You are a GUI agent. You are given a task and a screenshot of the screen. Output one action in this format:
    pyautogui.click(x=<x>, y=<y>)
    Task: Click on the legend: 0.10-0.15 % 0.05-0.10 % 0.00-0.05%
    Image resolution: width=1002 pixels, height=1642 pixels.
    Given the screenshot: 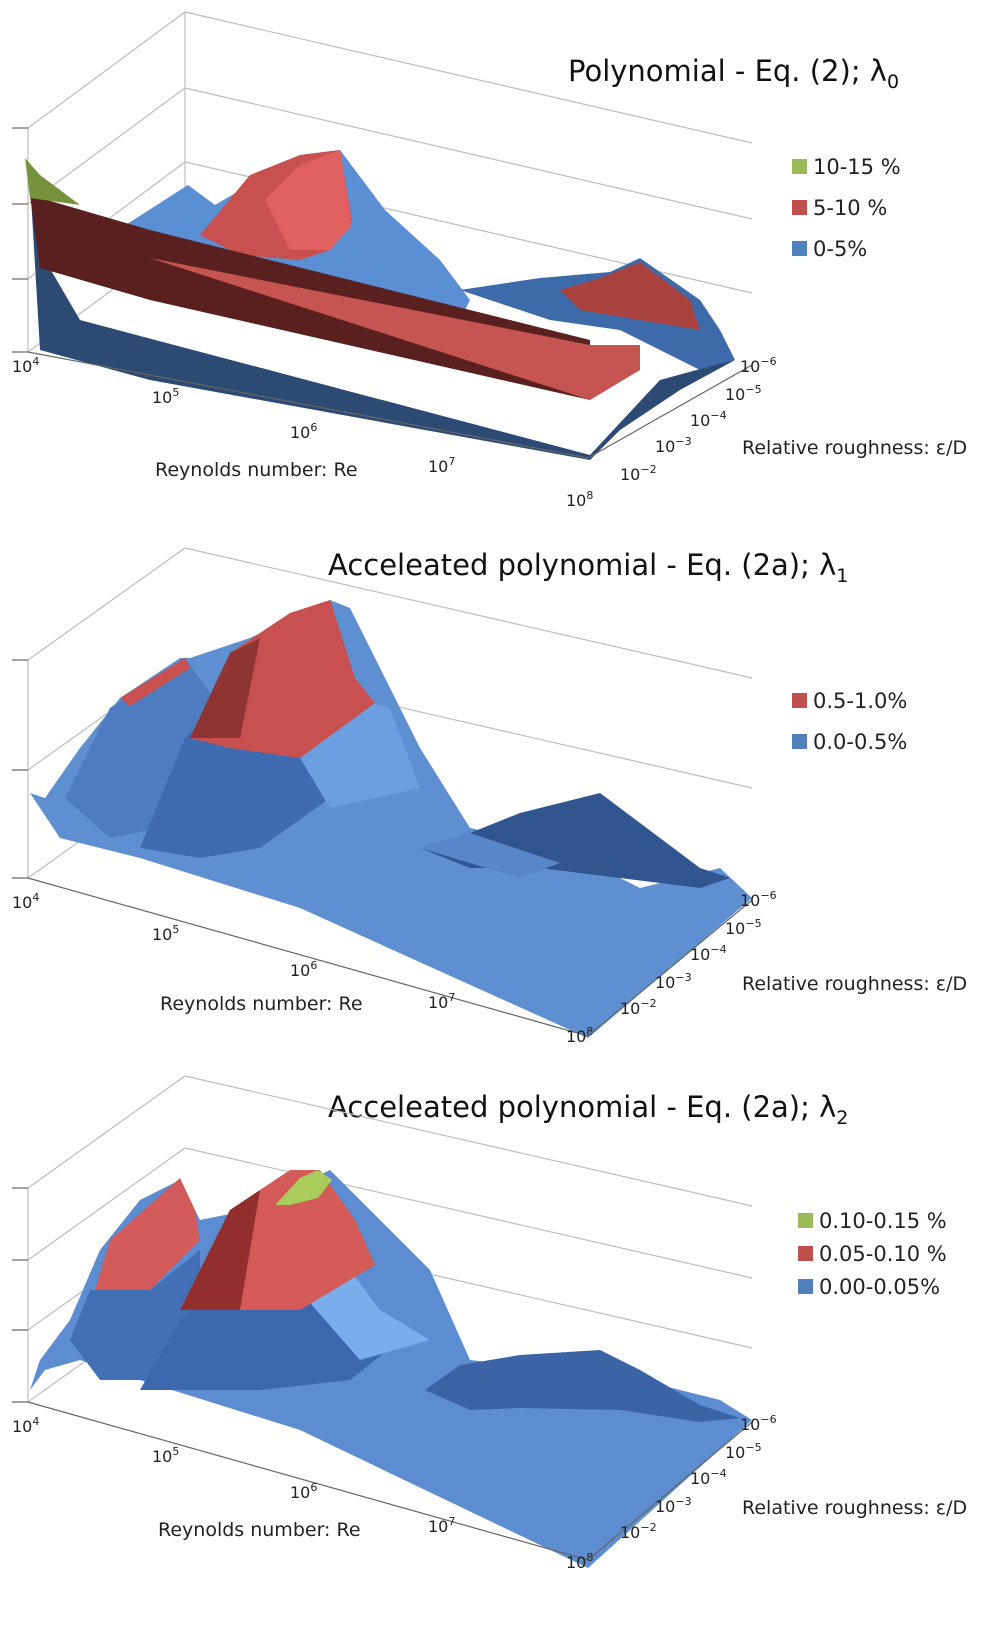 What is the action you would take?
    pyautogui.click(x=872, y=1253)
    